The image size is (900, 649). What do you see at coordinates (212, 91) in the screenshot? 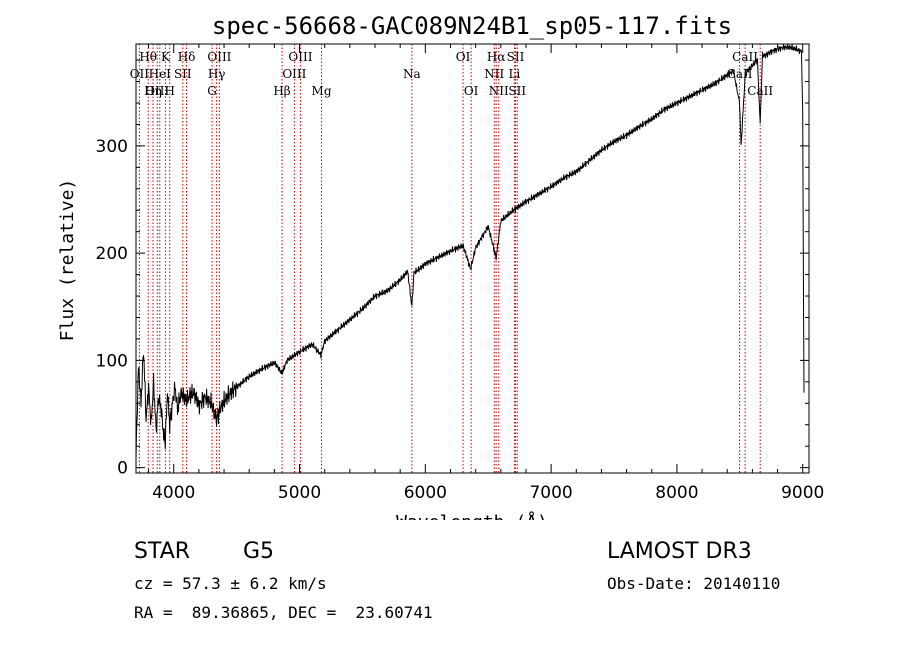
I see `emission-line-label: G` at bounding box center [212, 91].